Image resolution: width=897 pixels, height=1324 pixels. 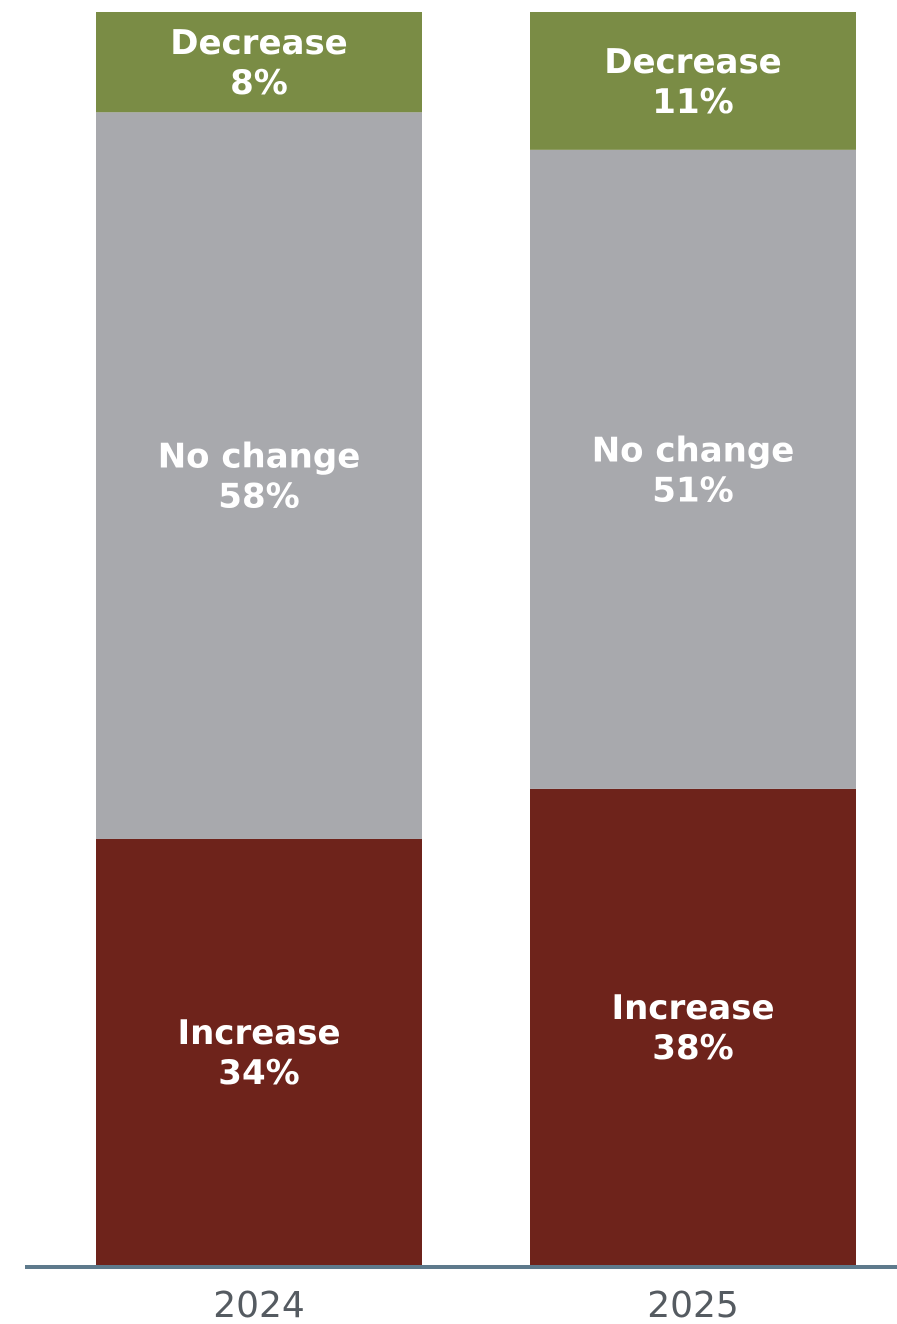 I want to click on bar-segment-increase-2025, so click(x=693, y=1026).